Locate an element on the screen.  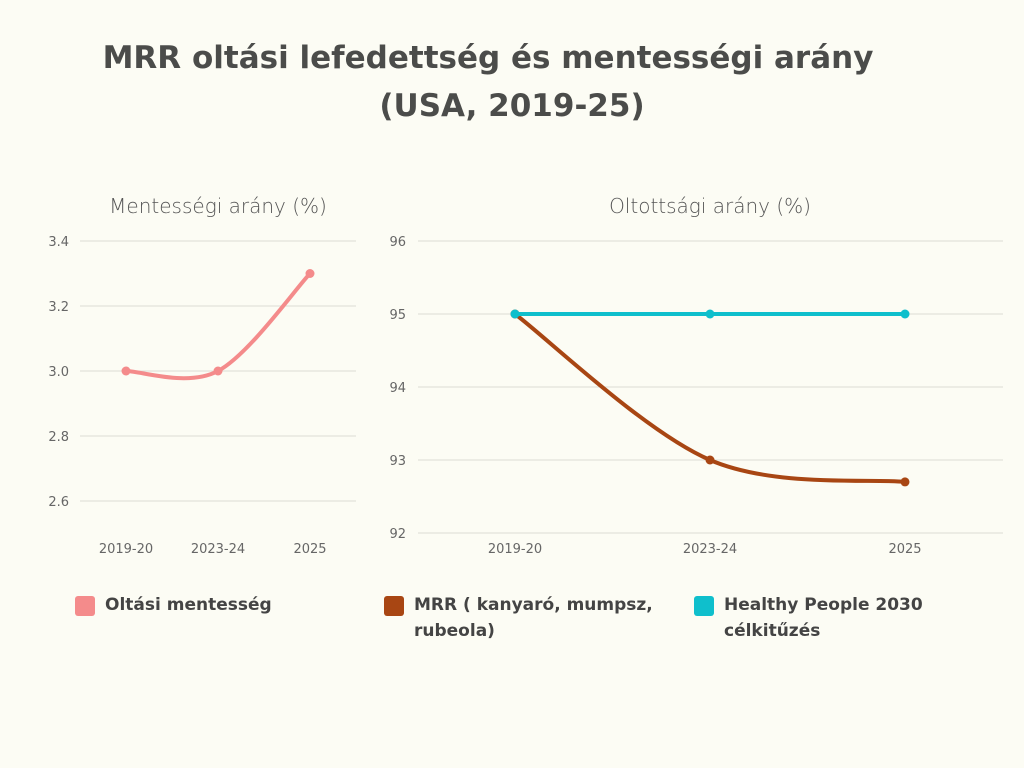
legend-item-healthy-people: Healthy People 2030 célkitűzés is located at coordinates (808, 619).